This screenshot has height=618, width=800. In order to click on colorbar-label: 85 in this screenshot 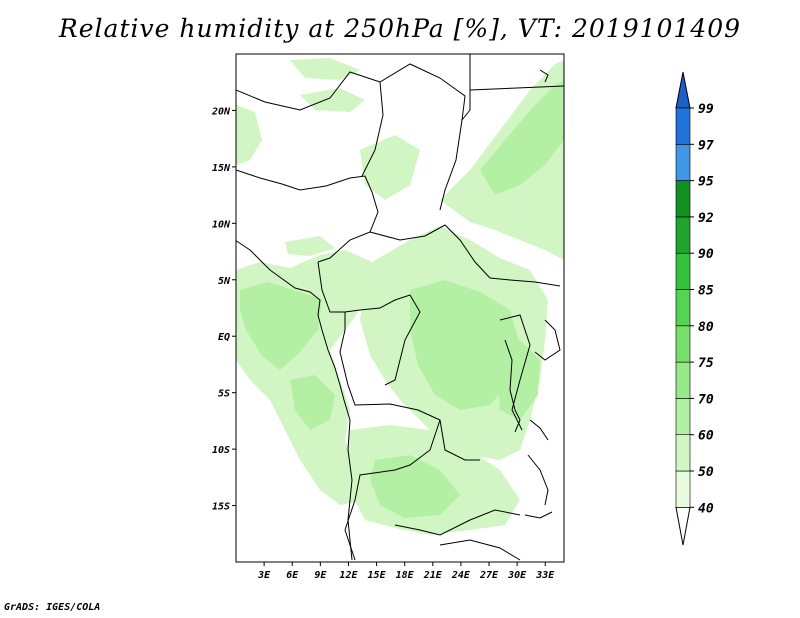, I will do `click(706, 291)`.